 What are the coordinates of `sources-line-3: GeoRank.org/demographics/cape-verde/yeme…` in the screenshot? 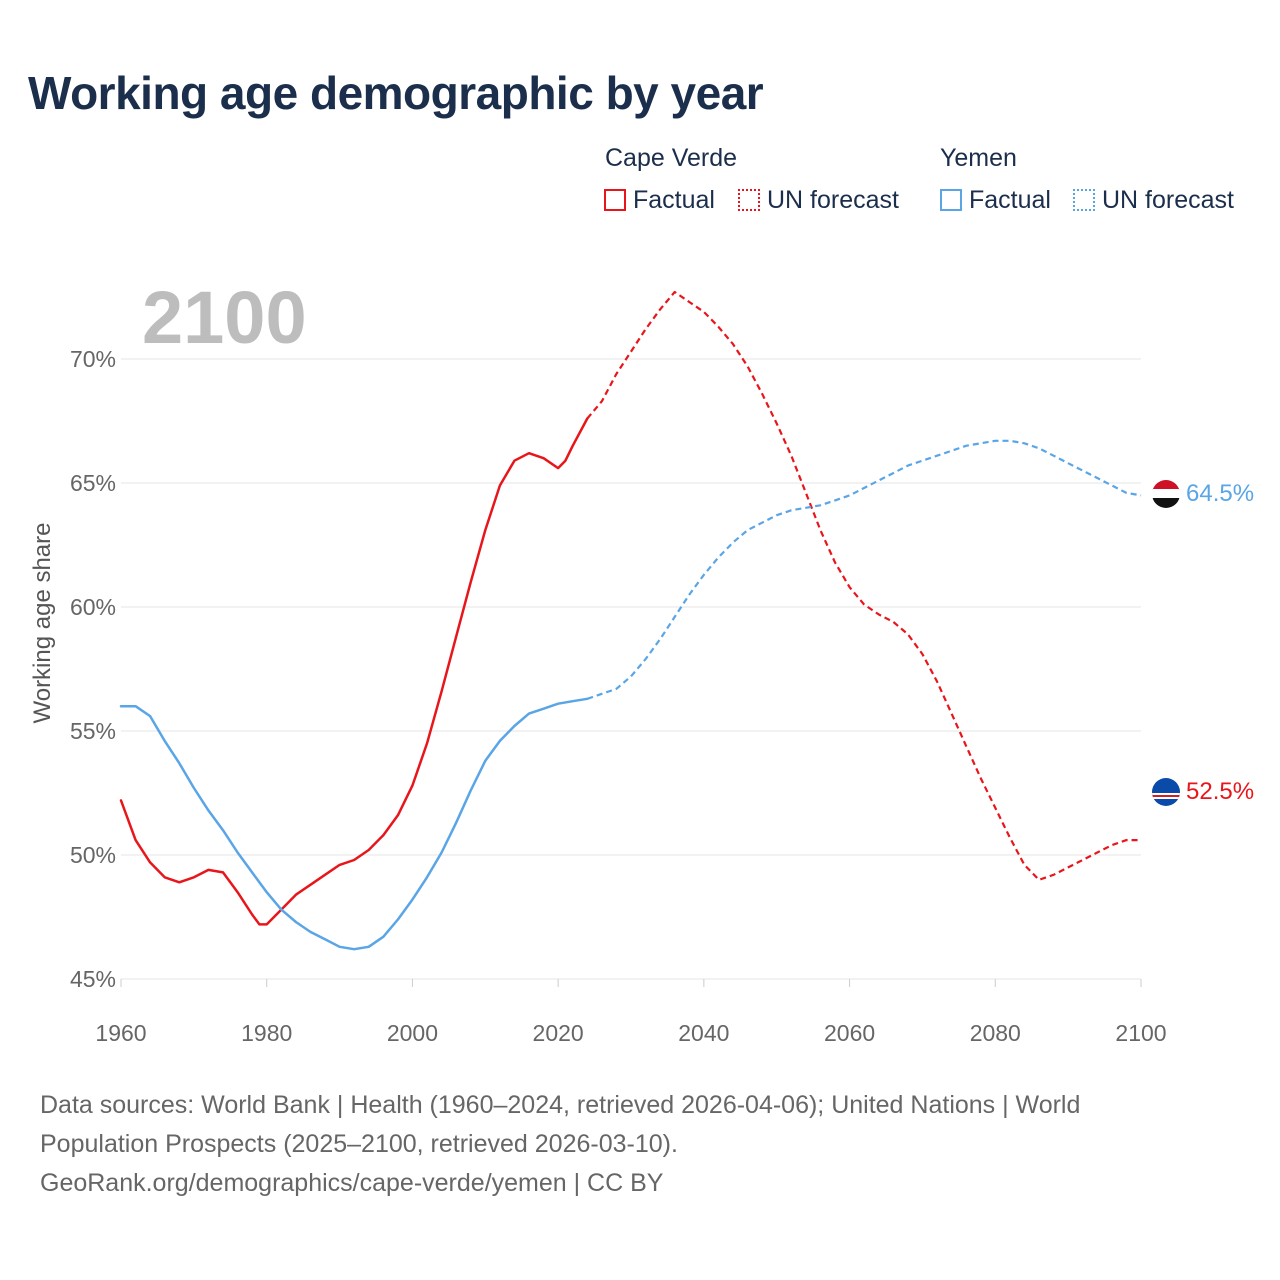 It's located at (352, 1183).